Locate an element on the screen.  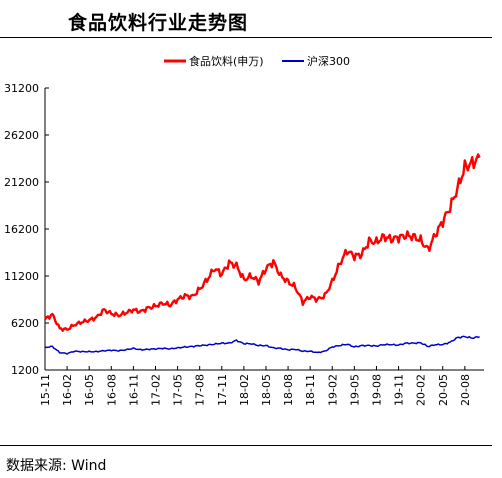
chart-title: 食品饮料行业走势图 is located at coordinates (158, 23).